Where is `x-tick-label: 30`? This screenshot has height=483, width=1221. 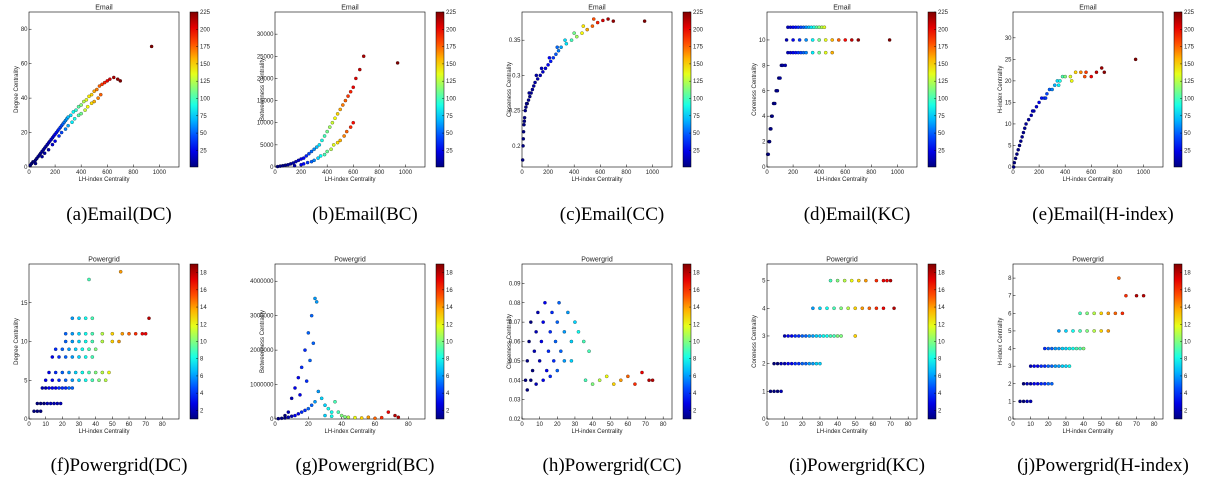
x-tick-label: 30 is located at coordinates (79, 425).